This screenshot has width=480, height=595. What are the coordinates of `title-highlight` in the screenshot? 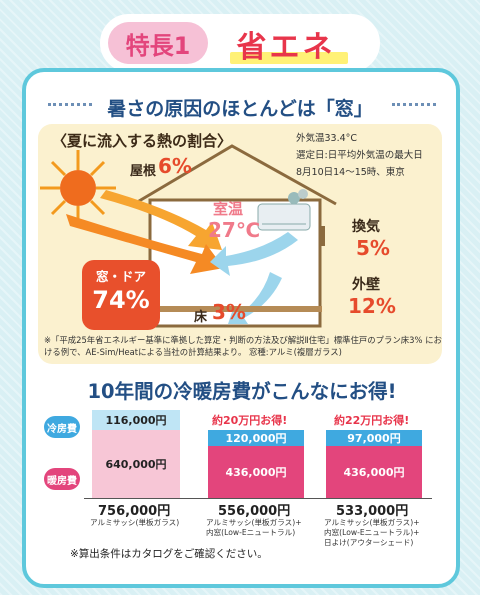 It's located at (289, 58).